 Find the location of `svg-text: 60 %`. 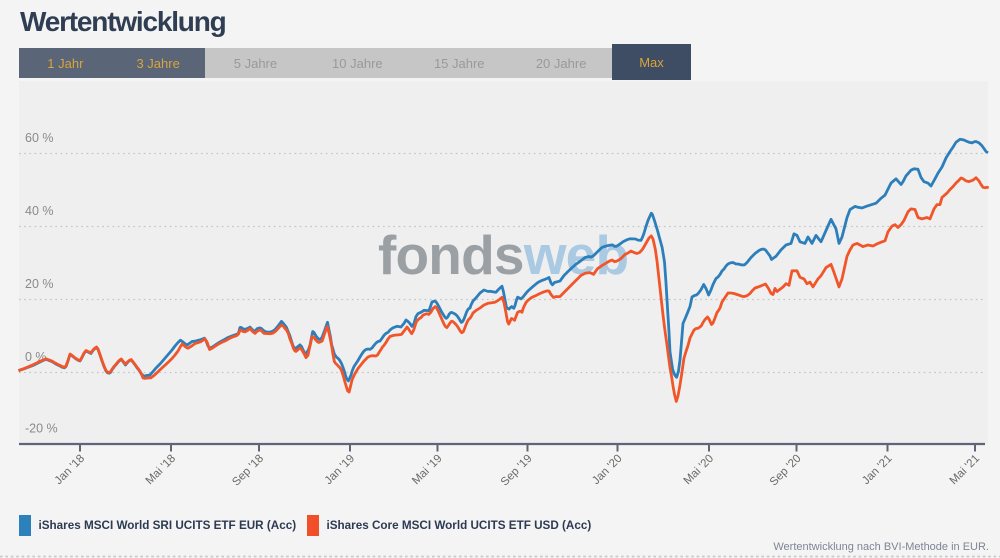

svg-text: 60 % is located at coordinates (39, 138).